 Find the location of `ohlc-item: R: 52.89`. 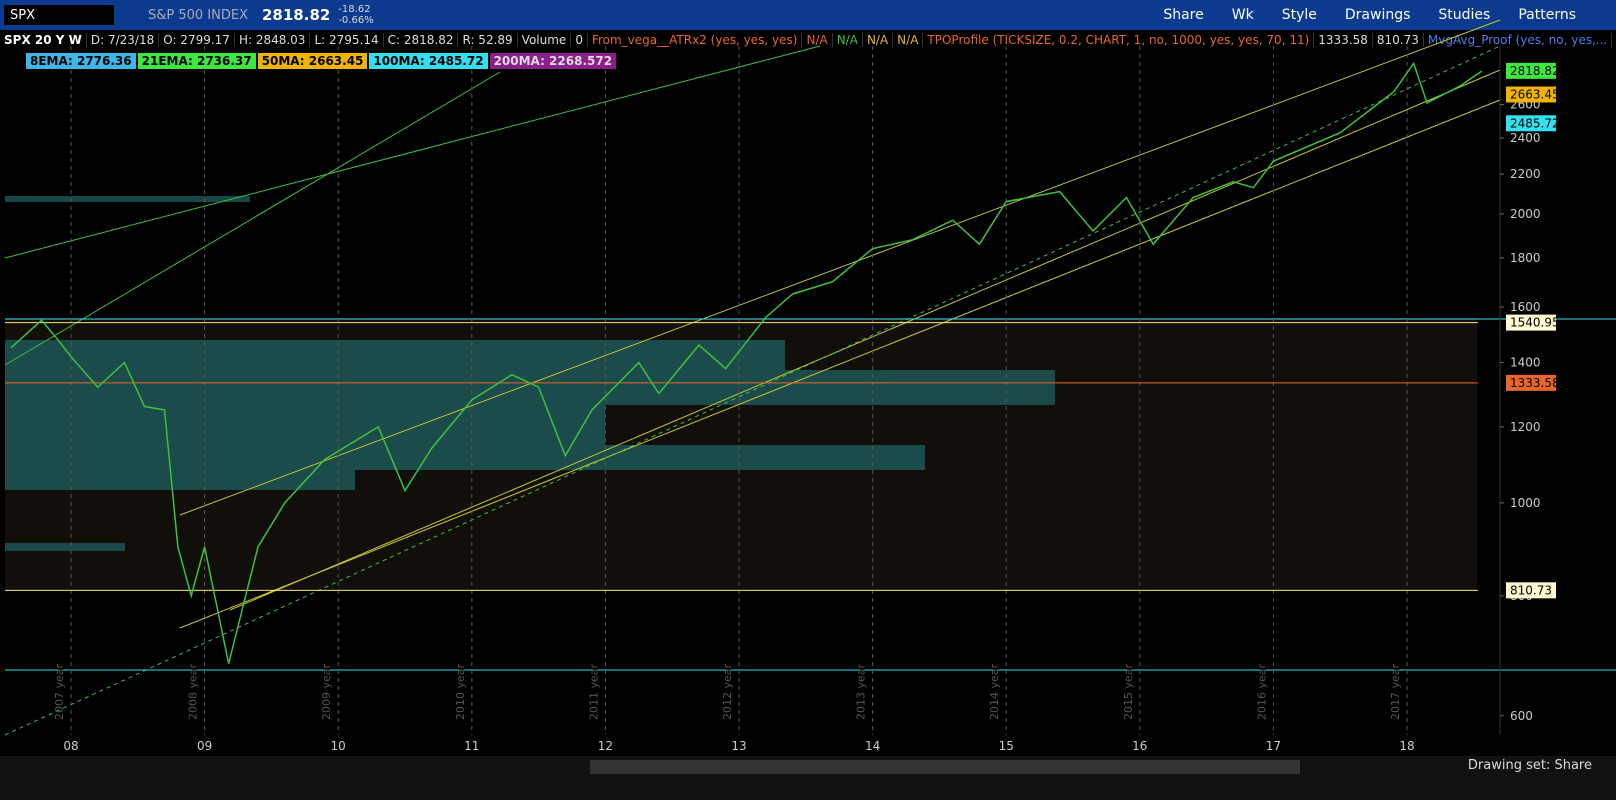

ohlc-item: R: 52.89 is located at coordinates (488, 39).